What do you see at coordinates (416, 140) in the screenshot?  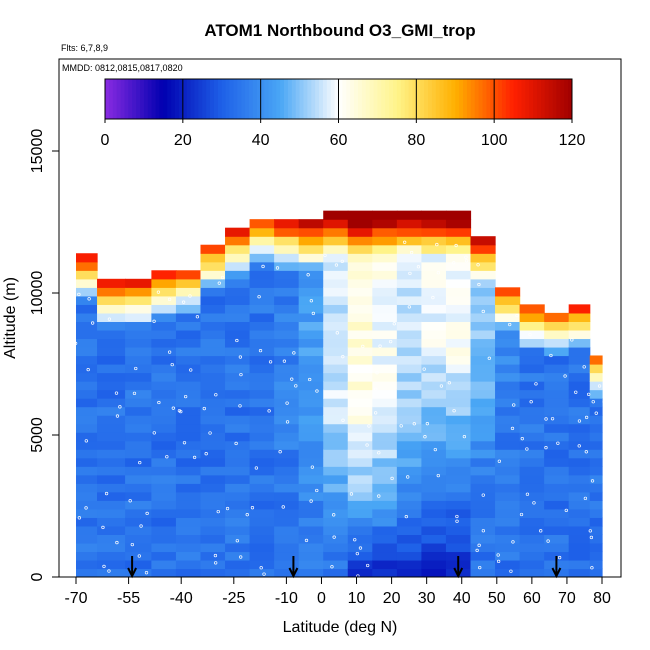 I see `colorbar-tick-label: 80` at bounding box center [416, 140].